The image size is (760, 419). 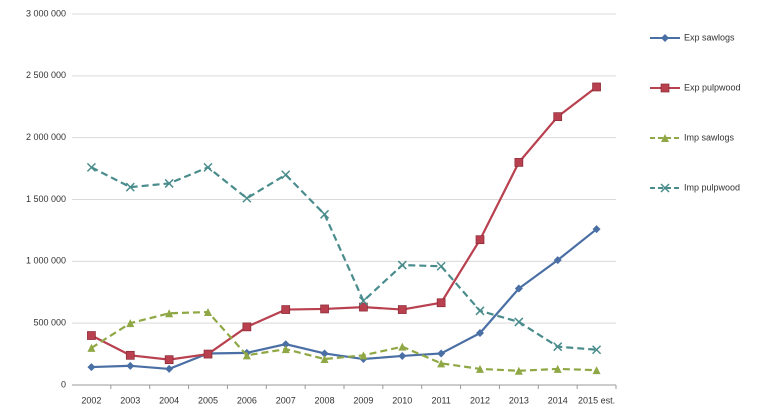 What do you see at coordinates (46, 199) in the screenshot?
I see `y-tick-label: 1 500 000` at bounding box center [46, 199].